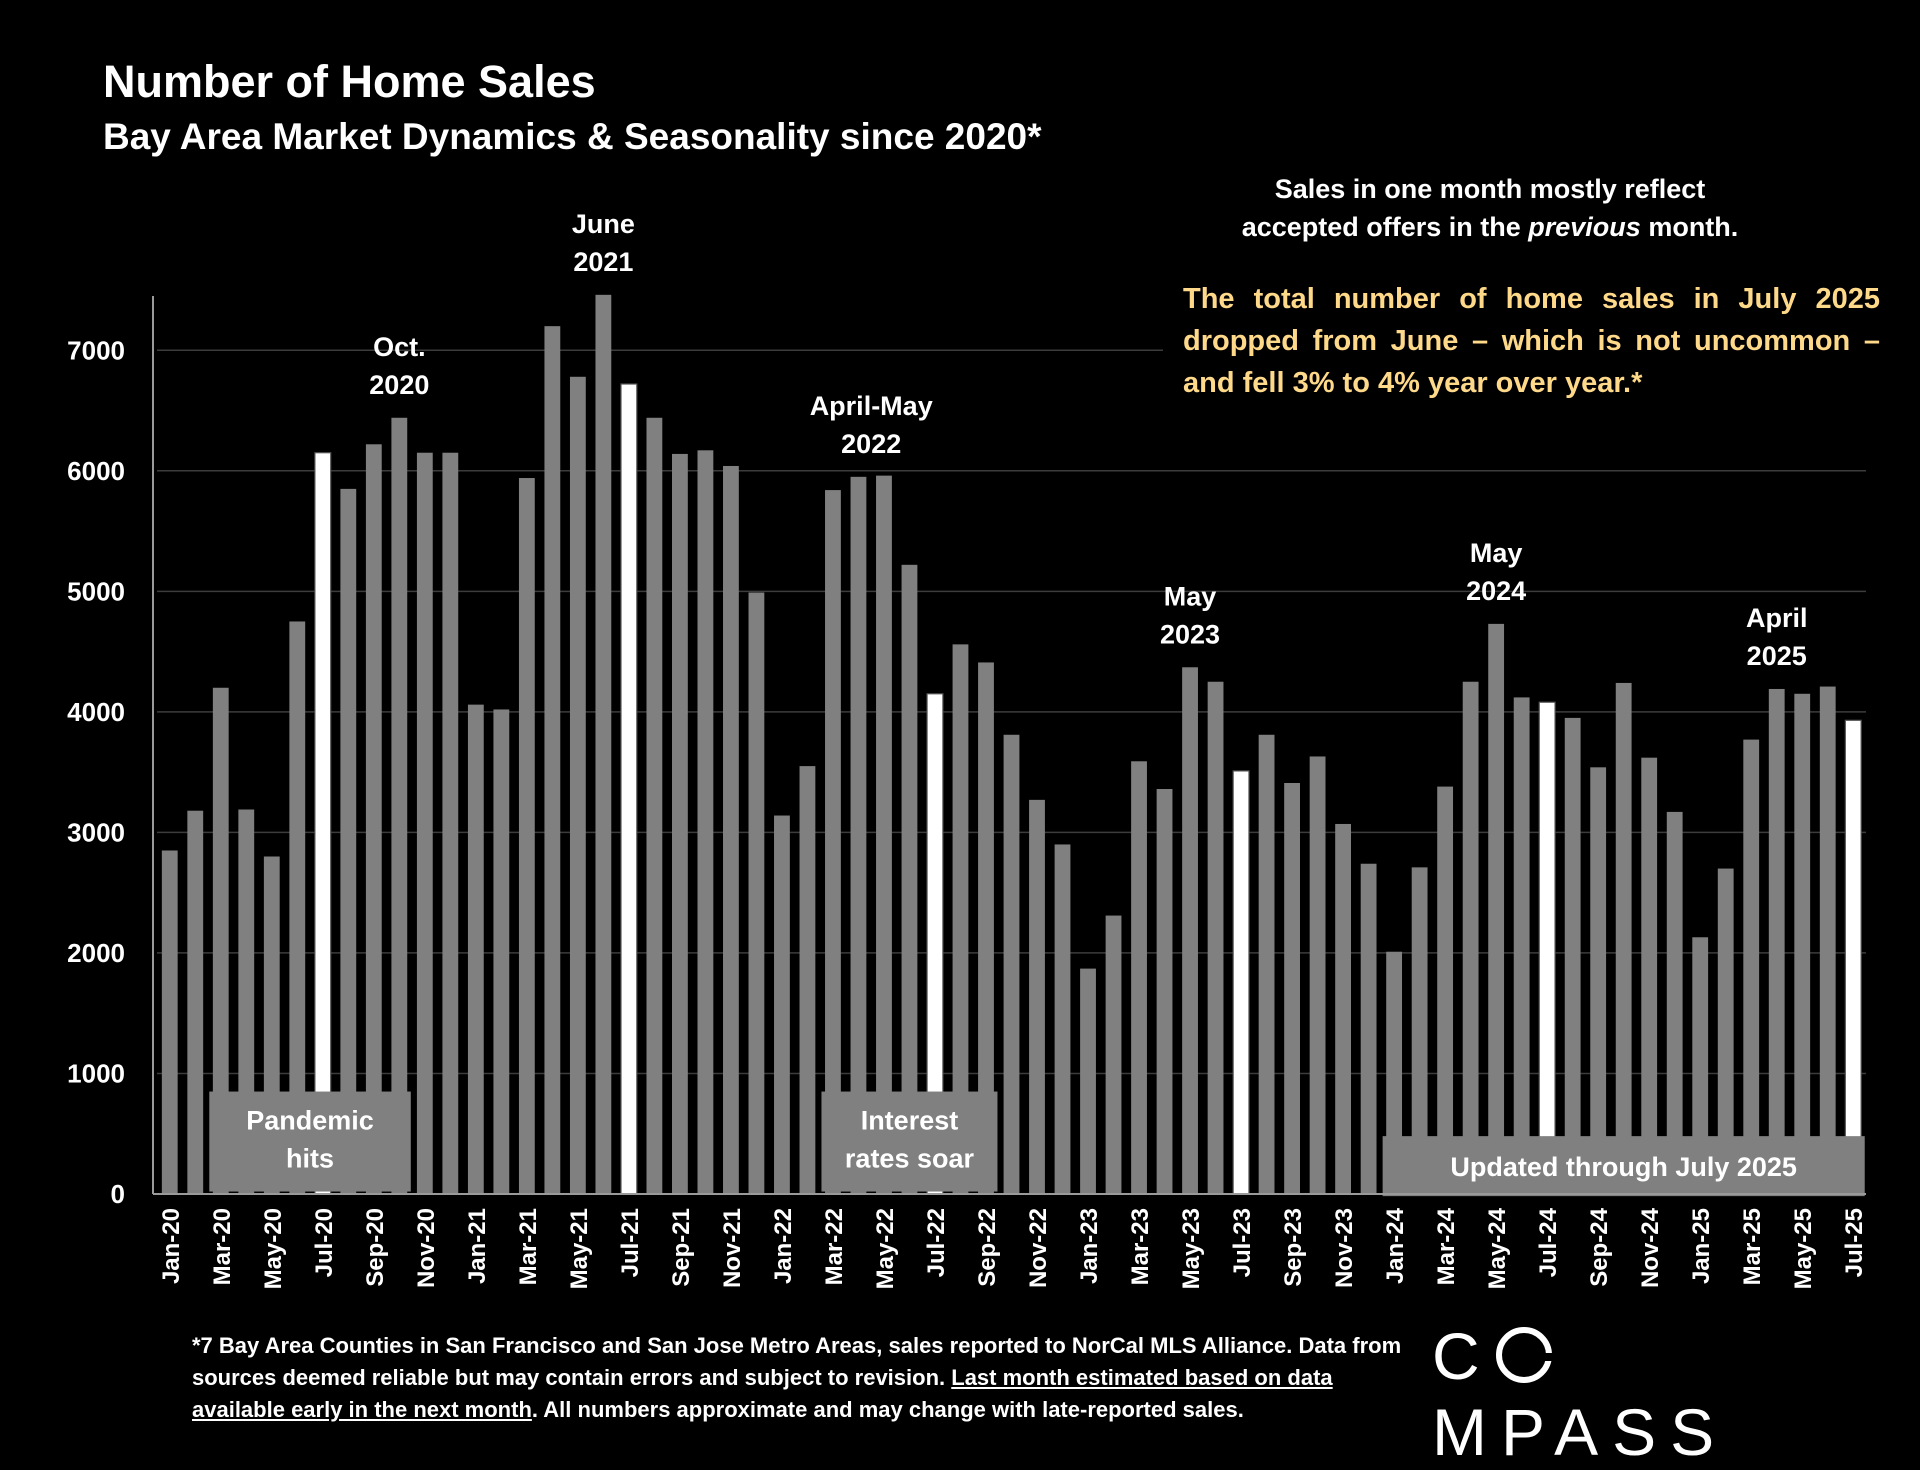  What do you see at coordinates (910, 1121) in the screenshot?
I see `callout-label: Interest` at bounding box center [910, 1121].